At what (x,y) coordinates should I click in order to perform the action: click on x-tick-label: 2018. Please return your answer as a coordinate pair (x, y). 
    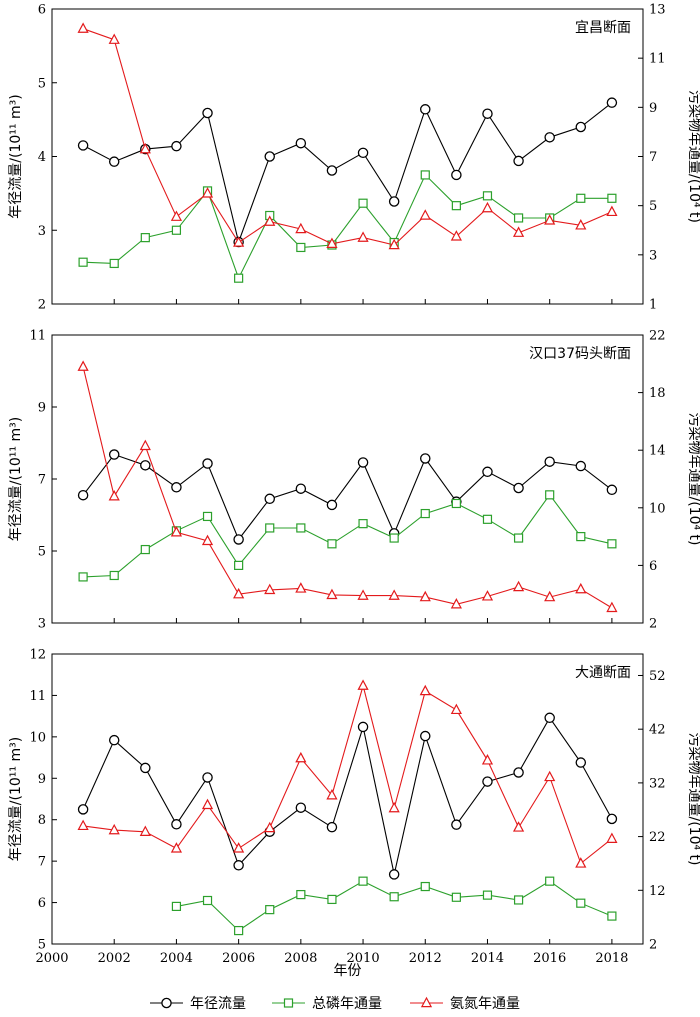
    Looking at the image, I should click on (611, 958).